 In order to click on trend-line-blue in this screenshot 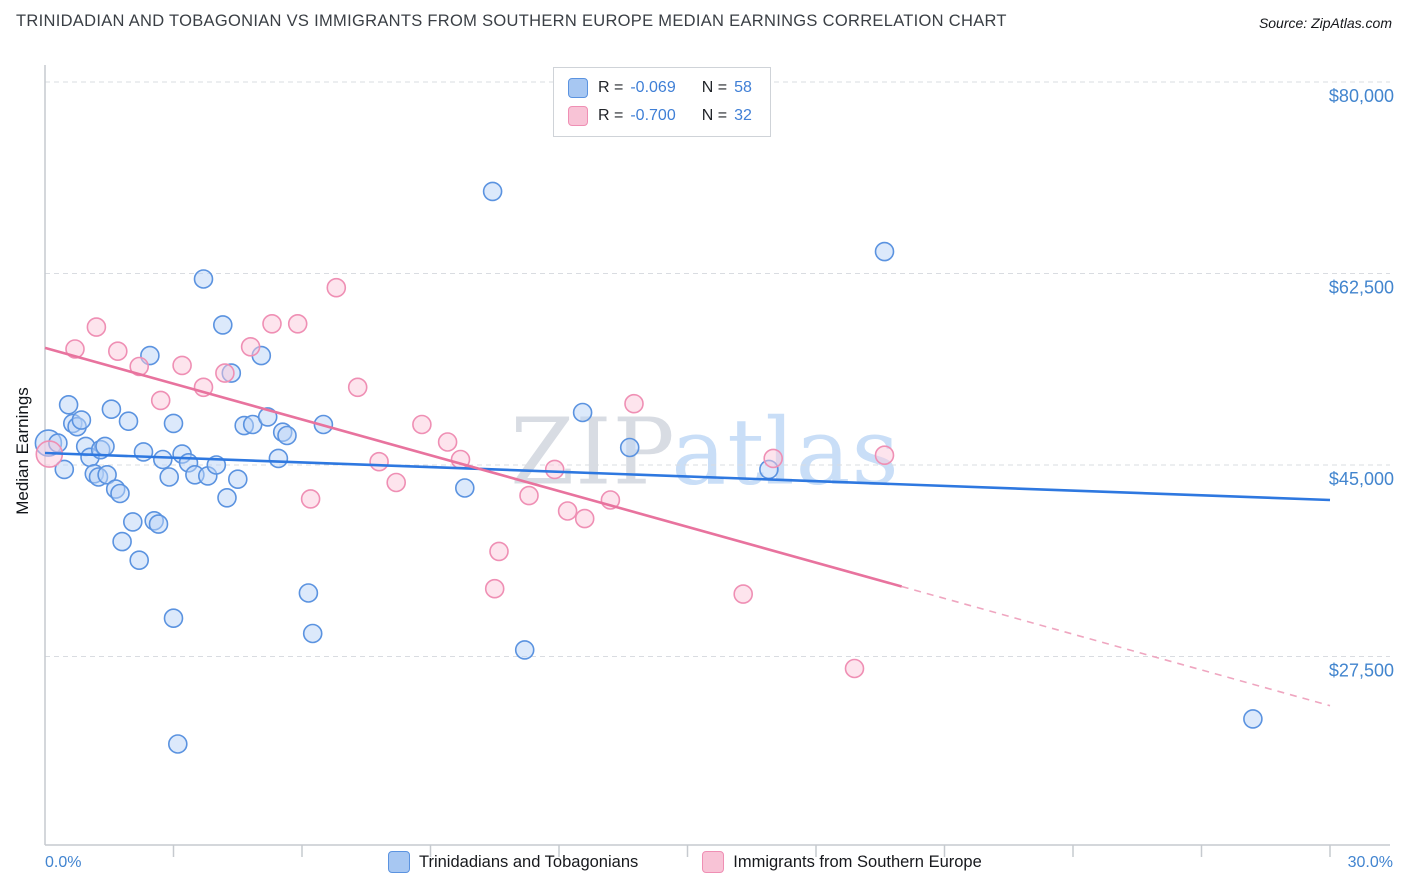, I will do `click(687, 476)`.